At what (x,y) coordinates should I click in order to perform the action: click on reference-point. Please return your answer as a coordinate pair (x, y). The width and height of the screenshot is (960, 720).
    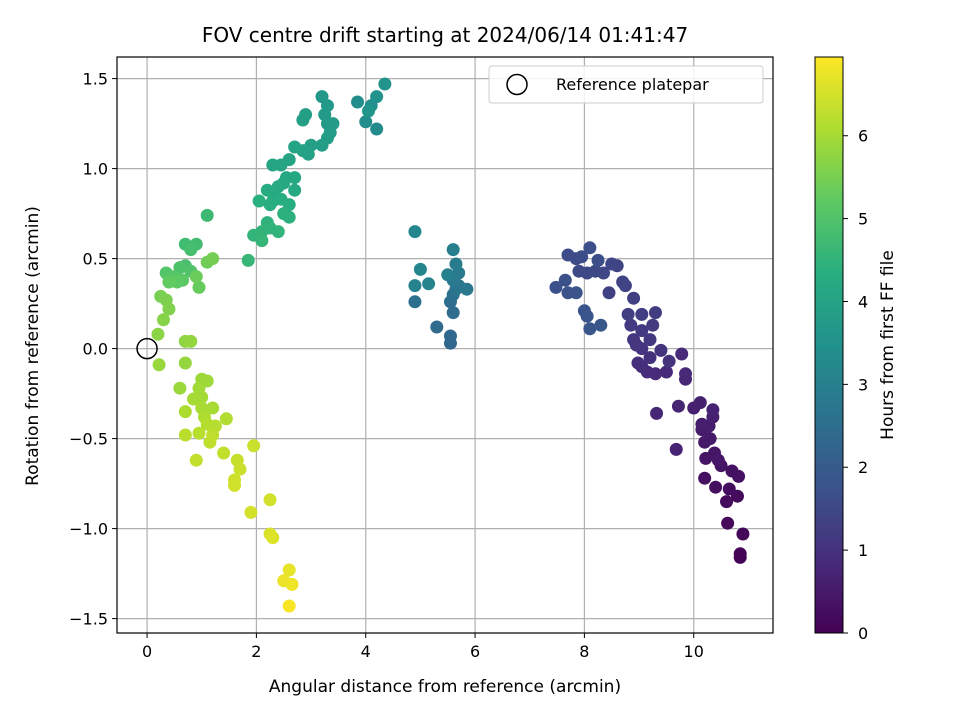
    Looking at the image, I should click on (147, 348).